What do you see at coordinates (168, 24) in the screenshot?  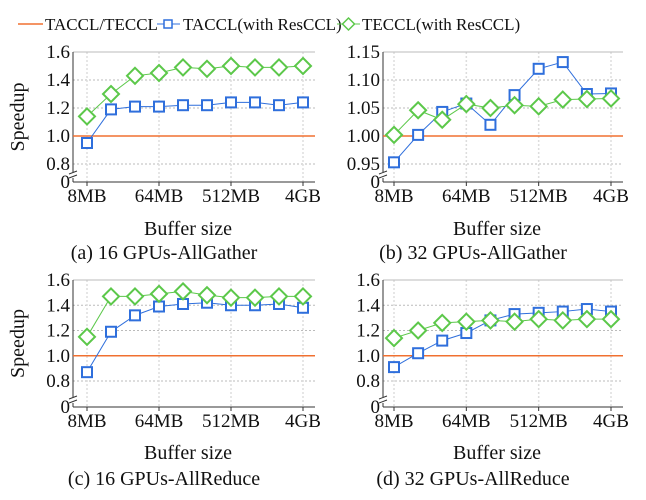 I see `legend-taccl-square-marker` at bounding box center [168, 24].